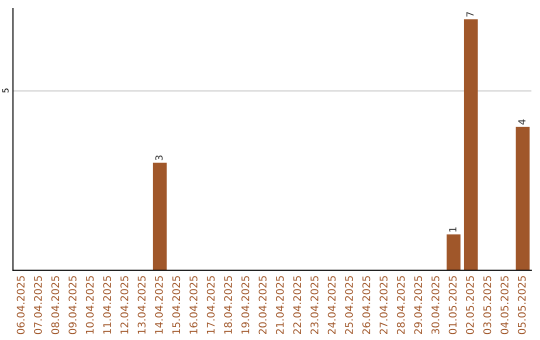  What do you see at coordinates (418, 305) in the screenshot?
I see `x-tick-label: 29.04.2025` at bounding box center [418, 305].